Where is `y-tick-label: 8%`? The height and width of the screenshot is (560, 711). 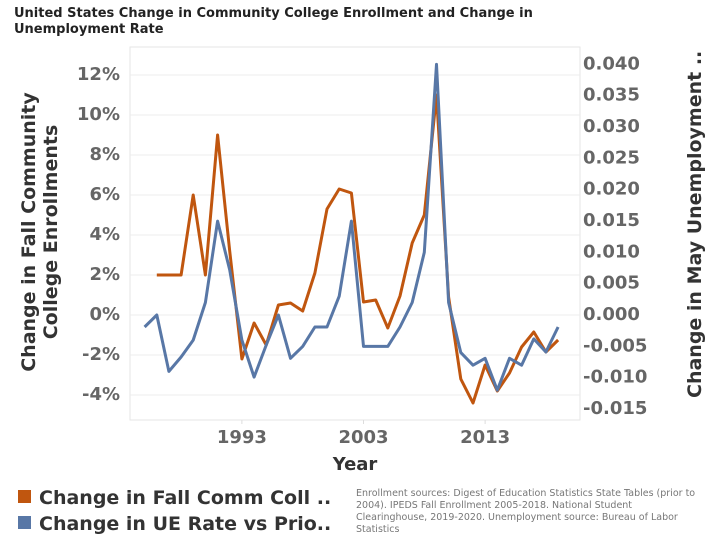
y-tick-label: 8% is located at coordinates (104, 154).